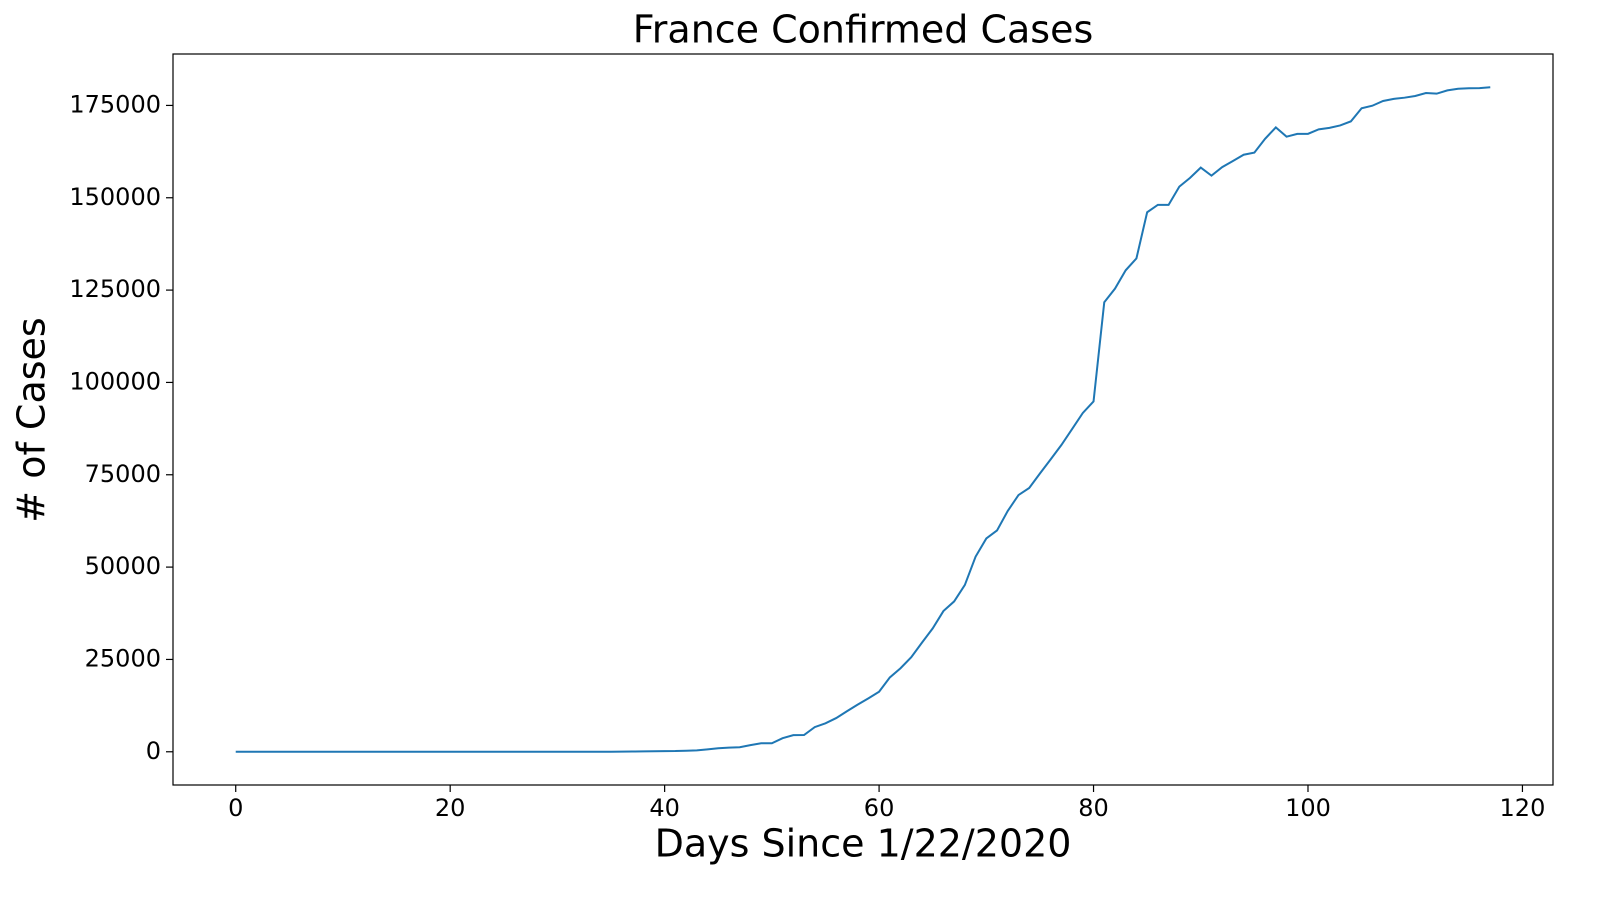 The image size is (1600, 900). Describe the element at coordinates (123, 474) in the screenshot. I see `y-tick-label: 75000` at that location.